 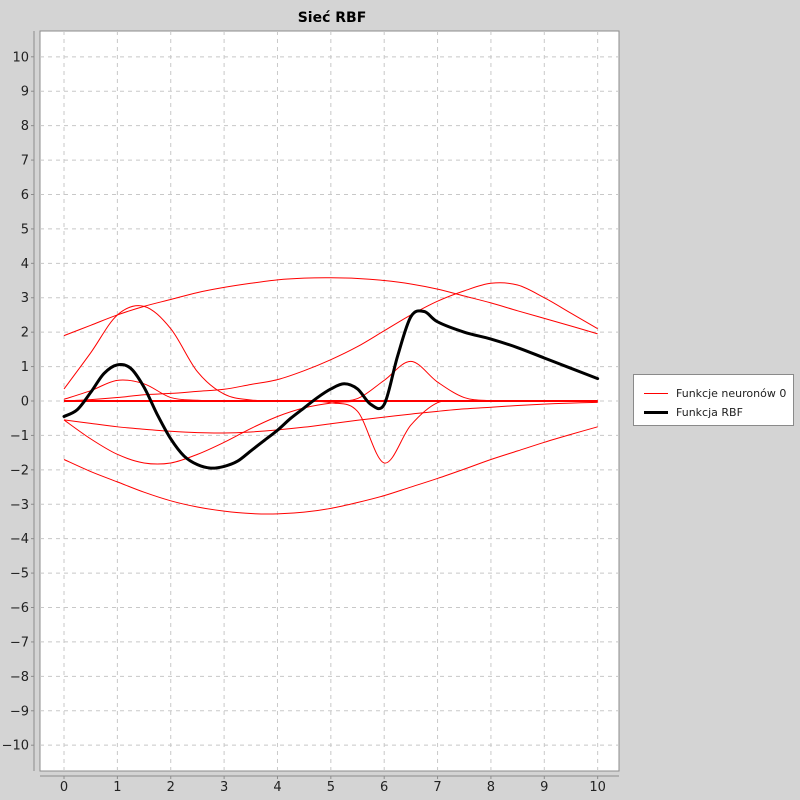 I want to click on y-tick-label: −4, so click(x=19, y=539).